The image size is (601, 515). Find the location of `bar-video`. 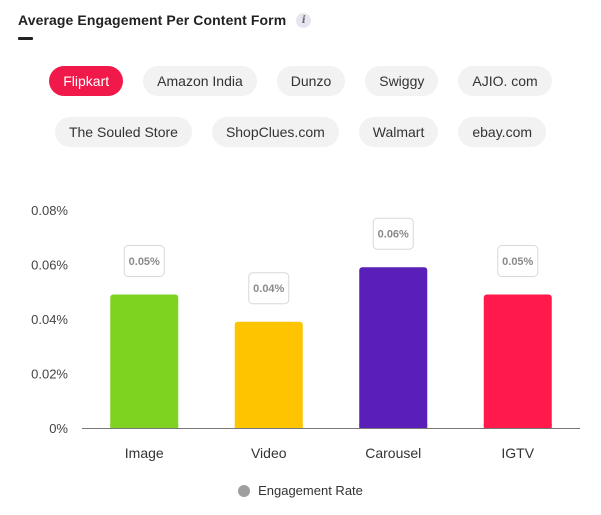

bar-video is located at coordinates (268, 374).